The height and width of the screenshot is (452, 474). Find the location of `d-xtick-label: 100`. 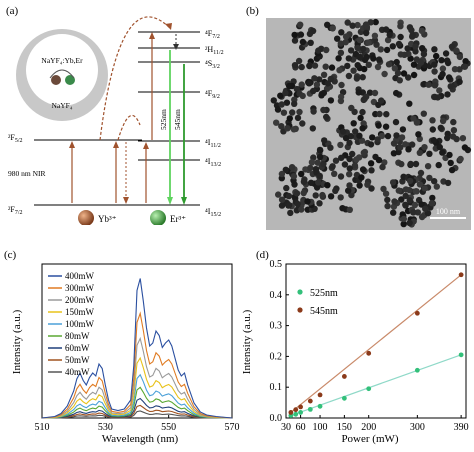

d-xtick-label: 100 is located at coordinates (320, 427).